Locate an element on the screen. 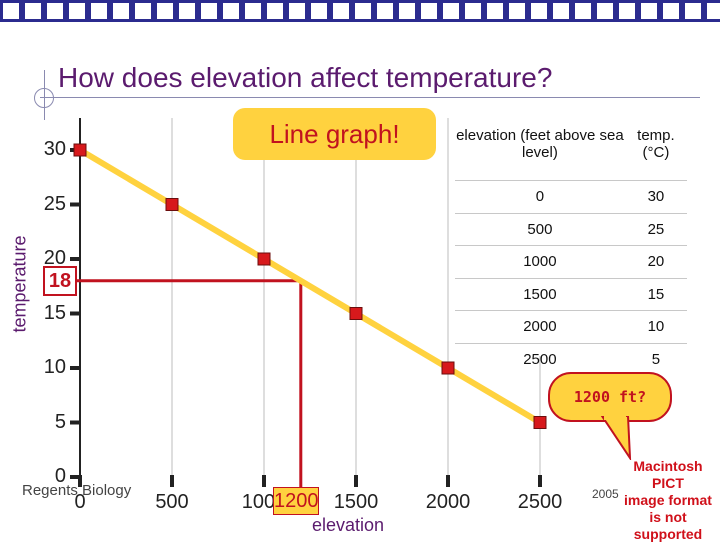 The image size is (720, 543). table-cell: 10 is located at coordinates (655, 326).